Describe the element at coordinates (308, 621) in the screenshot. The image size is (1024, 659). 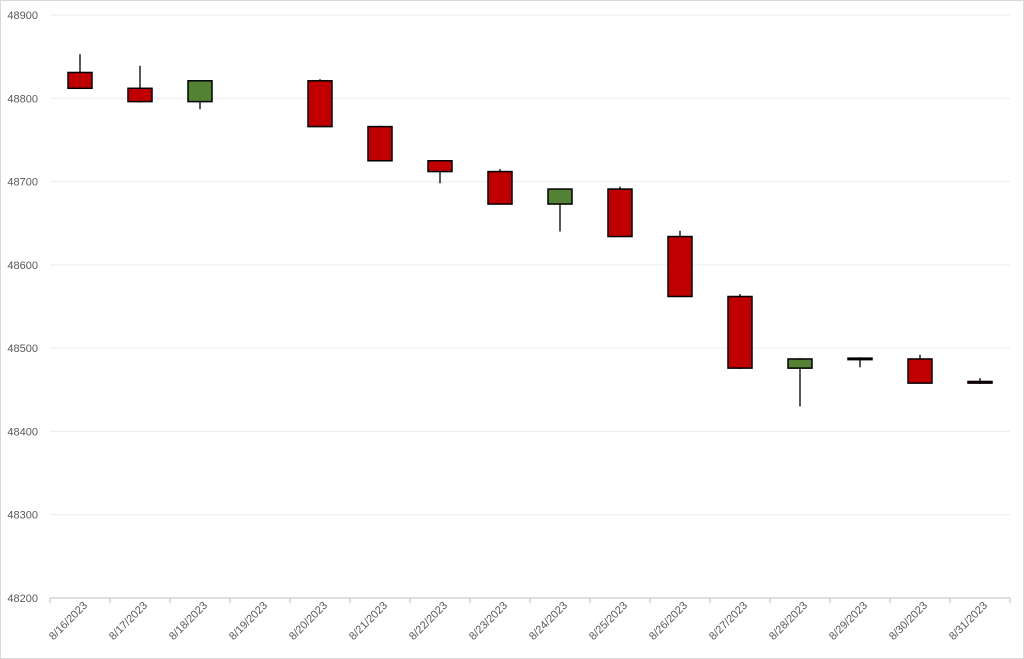
I see `x-tick-label: 8/20/2023` at that location.